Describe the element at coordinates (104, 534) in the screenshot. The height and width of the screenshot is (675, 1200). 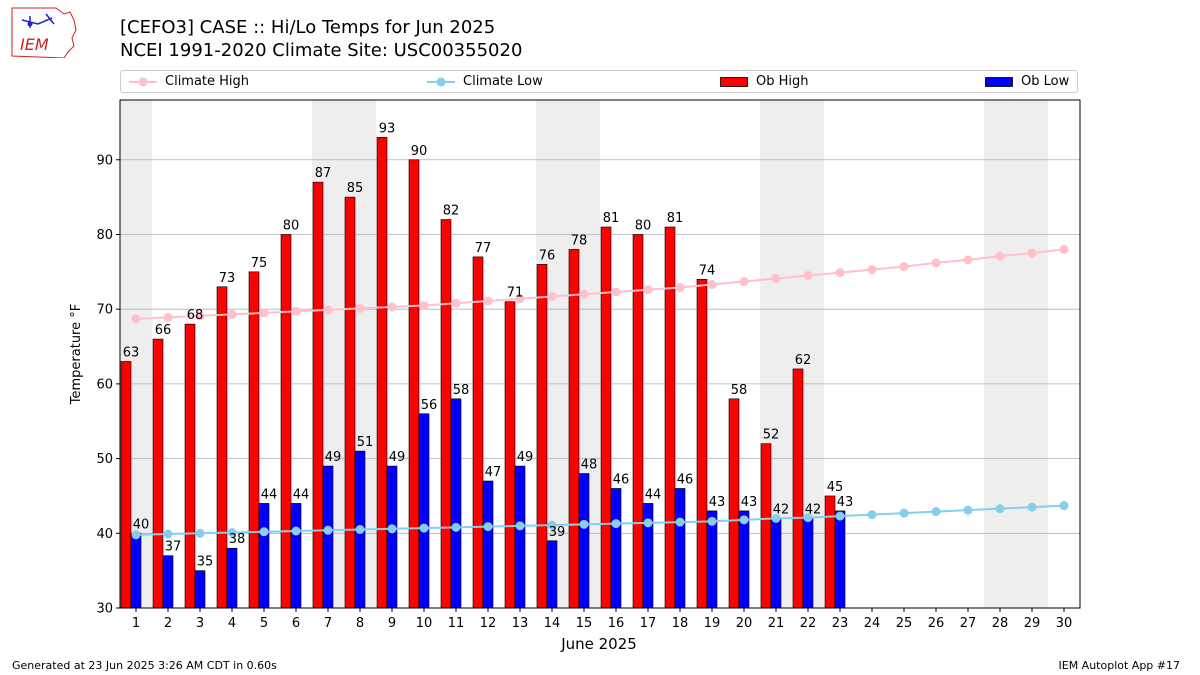
I see `y-tick-label: 40` at that location.